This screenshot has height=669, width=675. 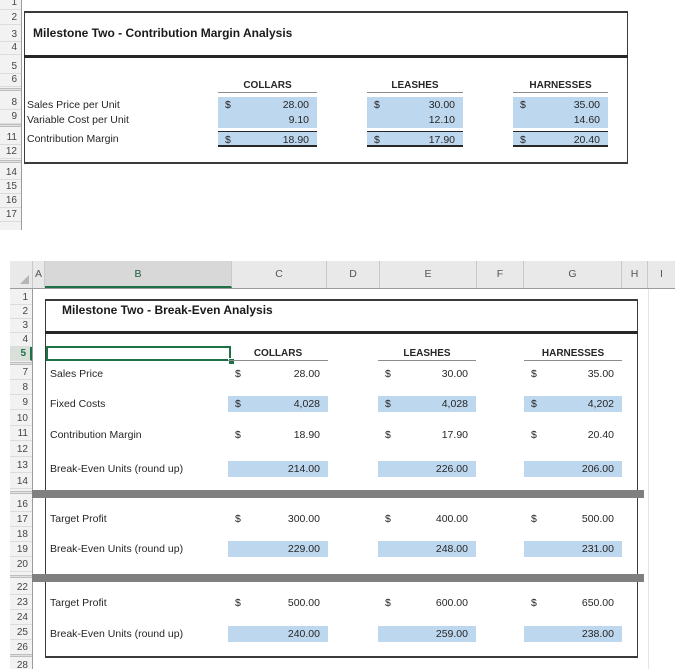 What do you see at coordinates (428, 274) in the screenshot?
I see `column-letter-e: E` at bounding box center [428, 274].